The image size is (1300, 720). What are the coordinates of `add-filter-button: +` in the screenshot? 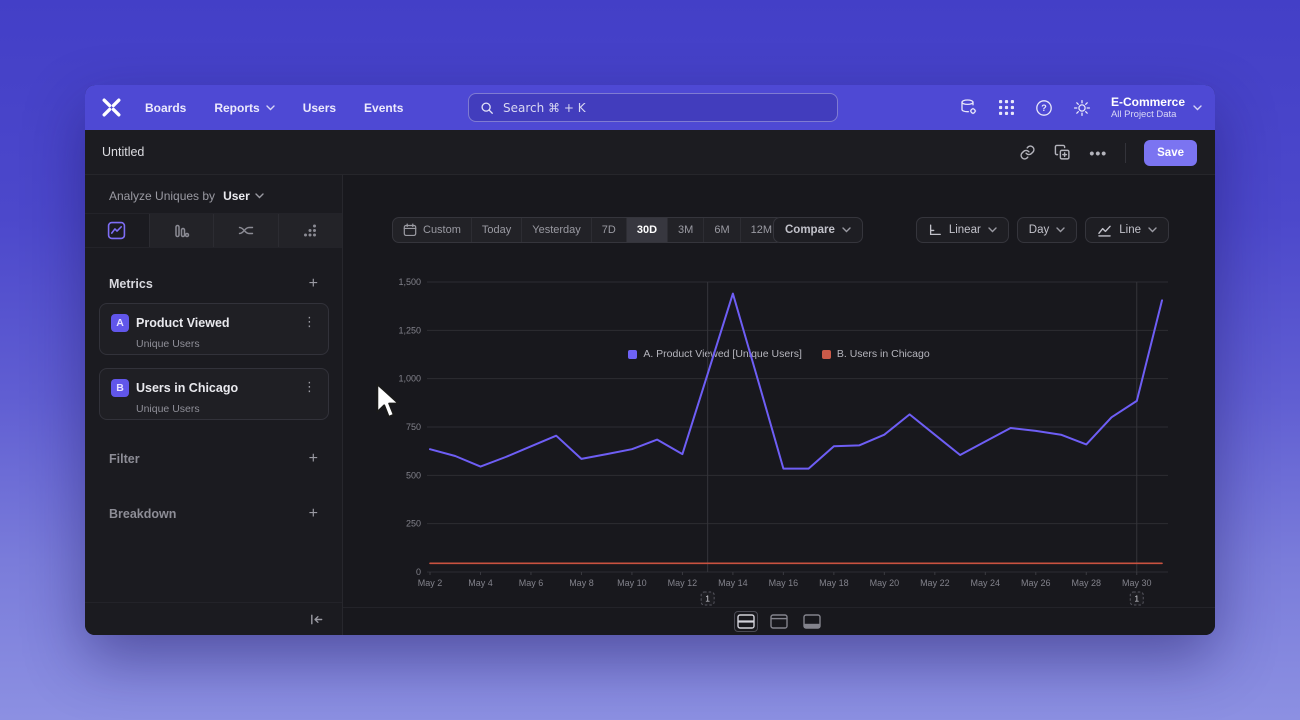 It's located at (313, 458).